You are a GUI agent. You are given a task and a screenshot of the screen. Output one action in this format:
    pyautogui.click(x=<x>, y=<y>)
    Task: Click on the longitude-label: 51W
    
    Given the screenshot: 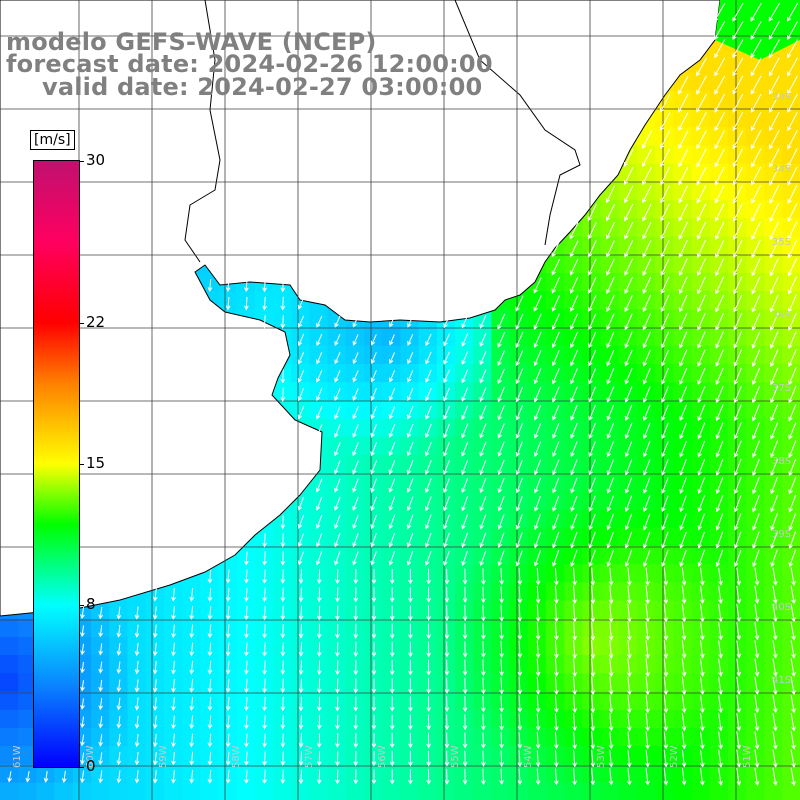 What is the action you would take?
    pyautogui.click(x=747, y=756)
    